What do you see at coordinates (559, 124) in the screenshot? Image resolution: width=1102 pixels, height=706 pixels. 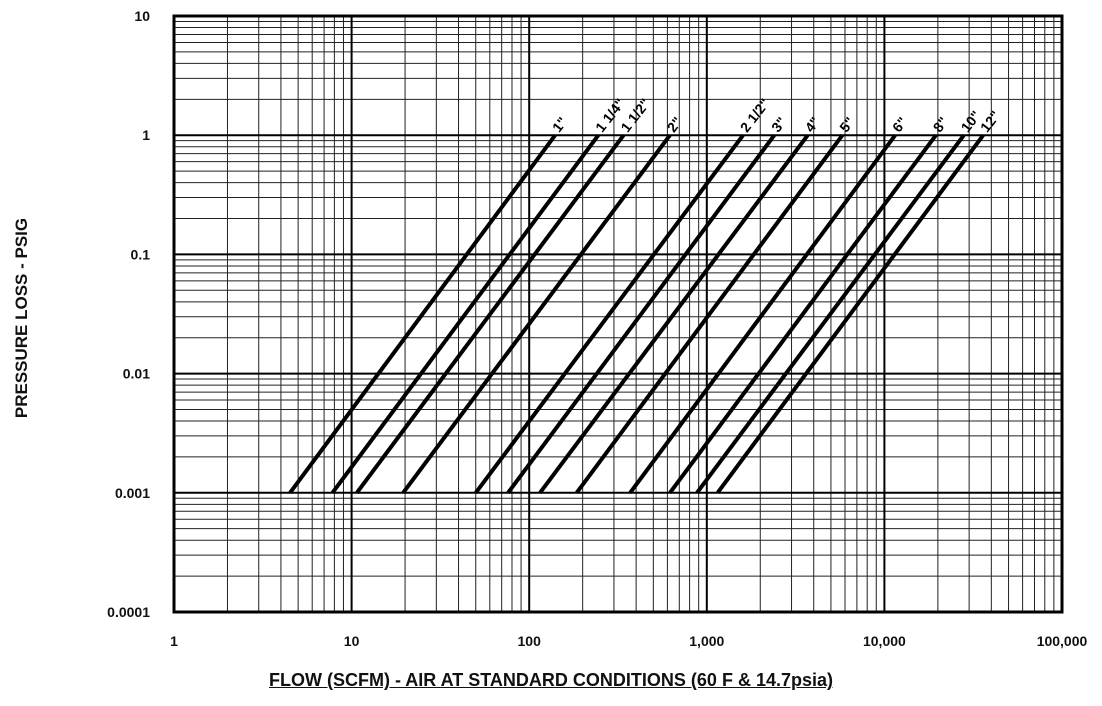 I see `series-label: 1"` at bounding box center [559, 124].